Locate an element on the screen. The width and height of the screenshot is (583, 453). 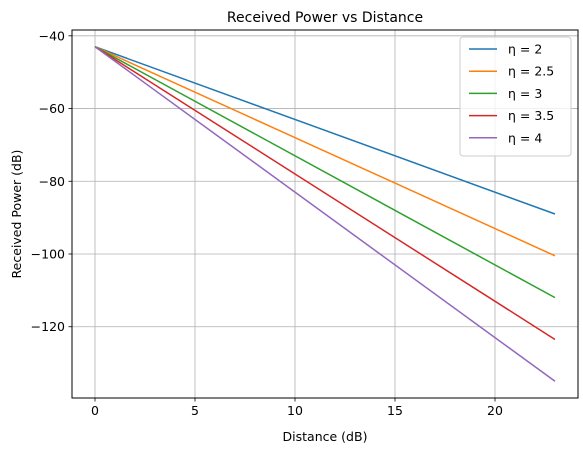
legend-label: η = 4 is located at coordinates (525, 137).